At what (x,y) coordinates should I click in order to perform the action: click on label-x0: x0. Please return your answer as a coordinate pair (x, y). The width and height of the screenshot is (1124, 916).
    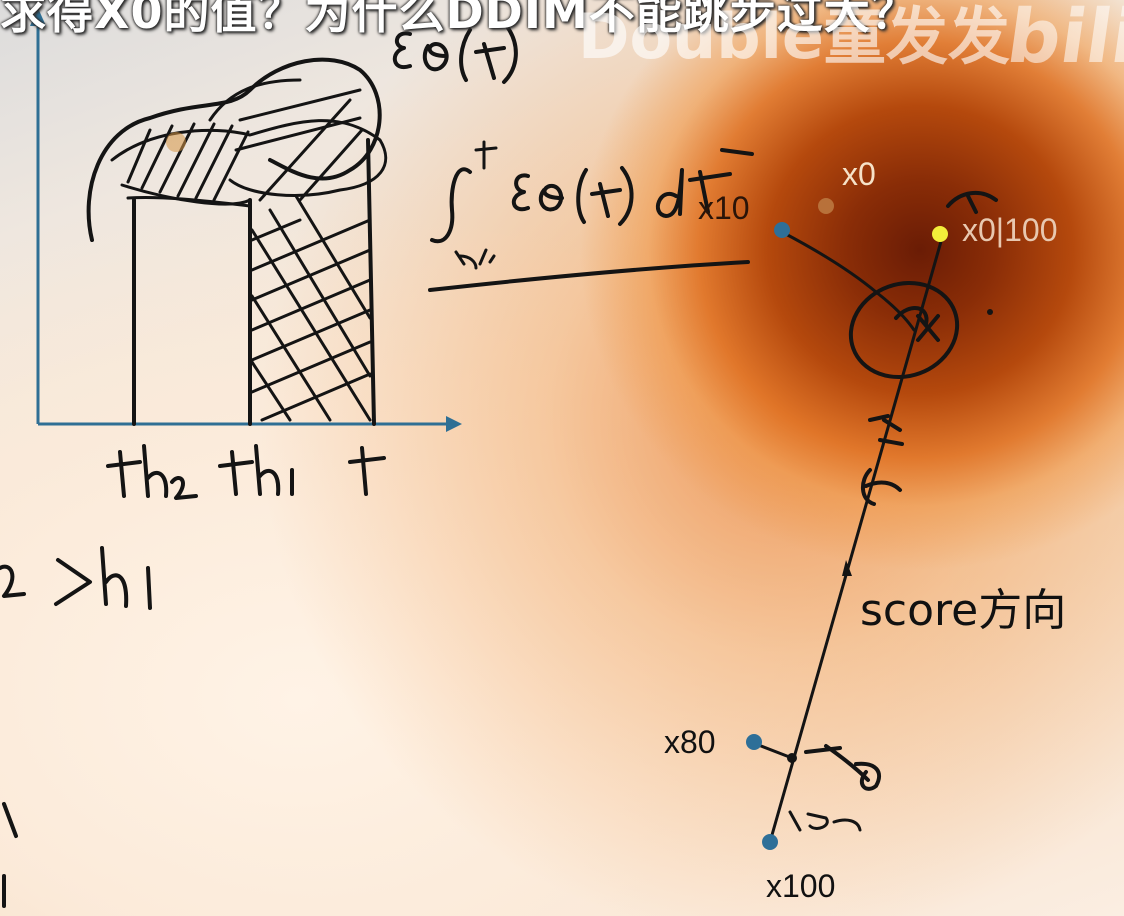
    Looking at the image, I should click on (859, 174).